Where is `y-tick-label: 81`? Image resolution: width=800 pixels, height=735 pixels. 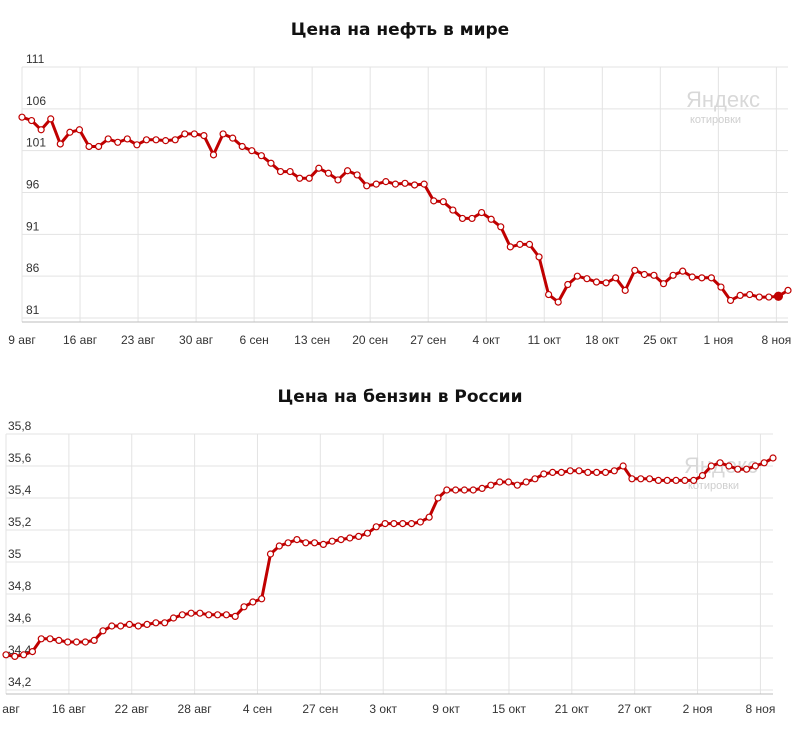 y-tick-label: 81 is located at coordinates (33, 310).